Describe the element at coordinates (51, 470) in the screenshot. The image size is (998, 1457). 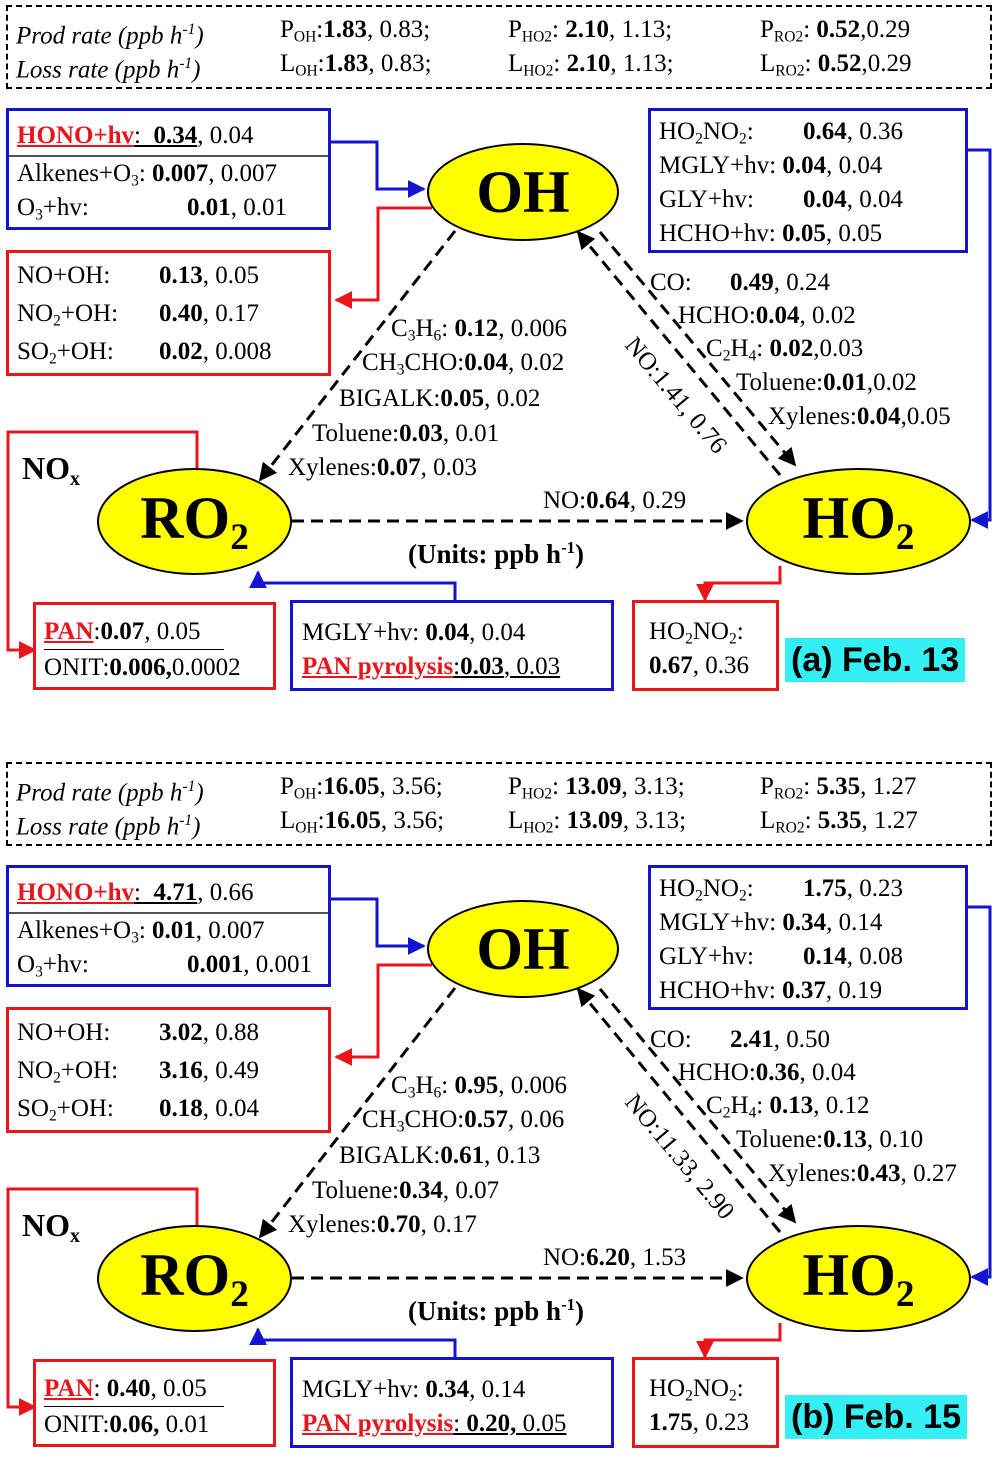
I see `nox-label: NOx` at that location.